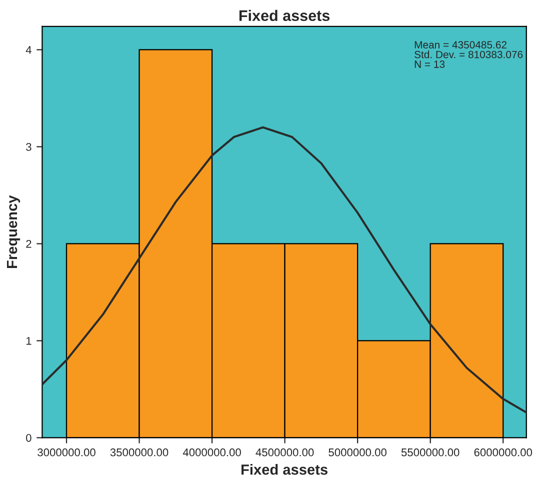 Image resolution: width=541 pixels, height=481 pixels. I want to click on y-axis-title: Frequency, so click(13, 231).